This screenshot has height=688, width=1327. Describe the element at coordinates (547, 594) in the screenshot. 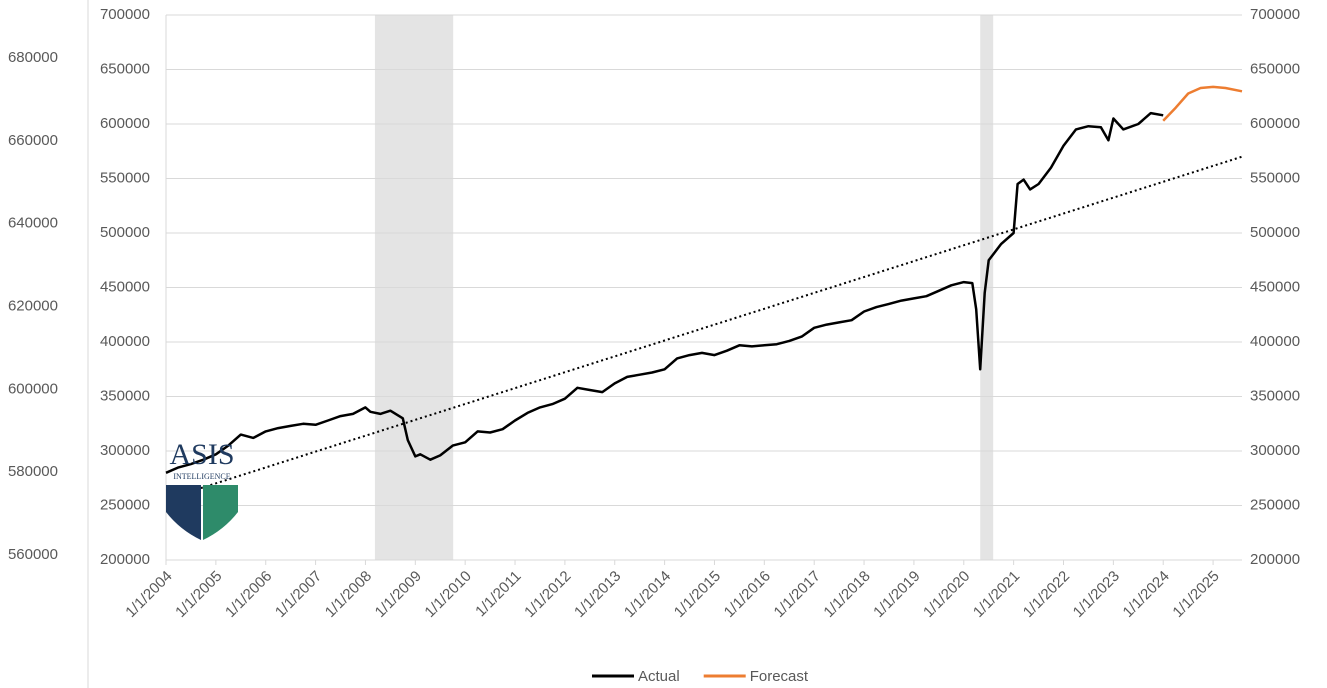

I see `x-tick-label: 1/1/2012` at that location.